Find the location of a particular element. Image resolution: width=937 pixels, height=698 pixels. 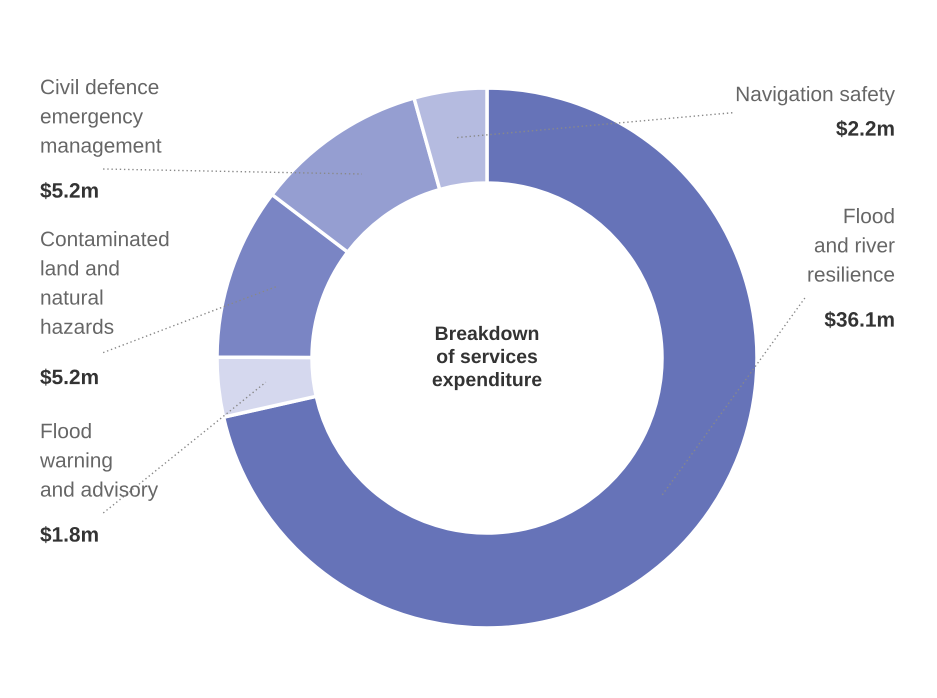

text: Breakdown of services expenditure is located at coordinates (487, 358).